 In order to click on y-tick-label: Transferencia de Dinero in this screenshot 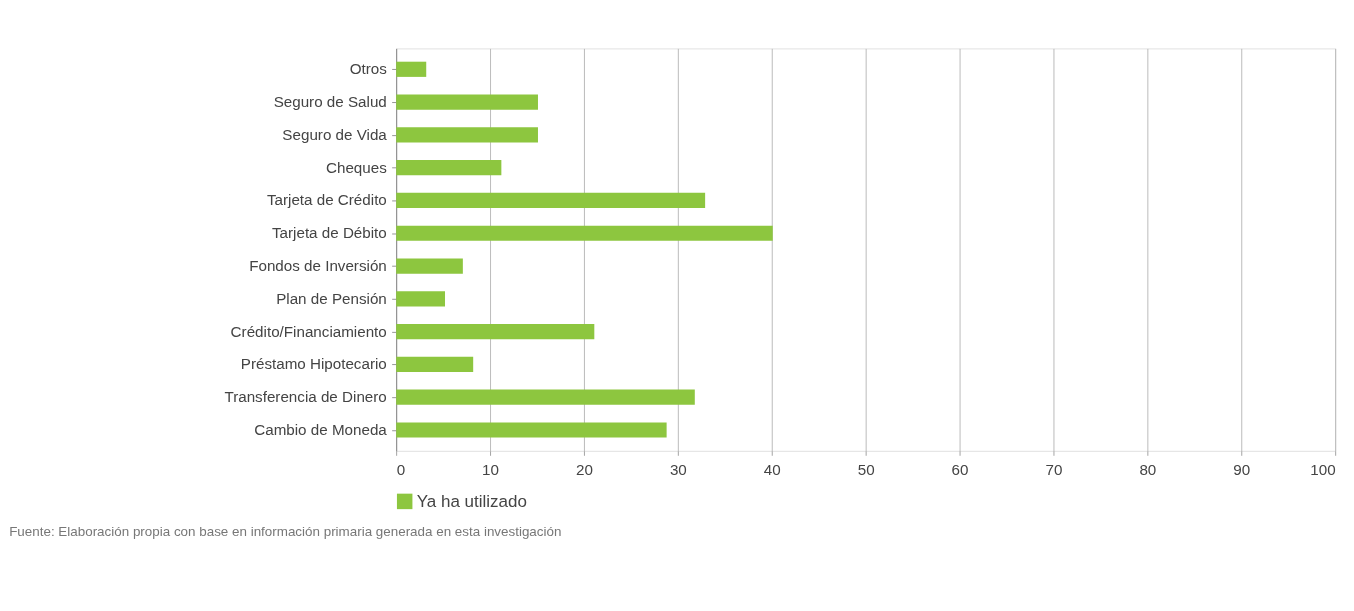, I will do `click(305, 397)`.